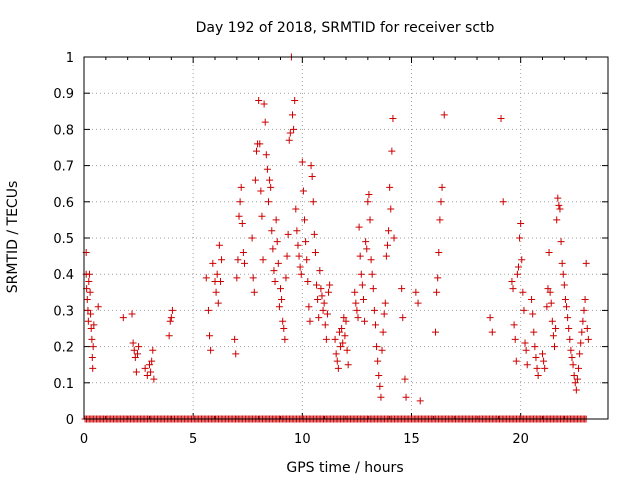 The width and height of the screenshot is (640, 480). Describe the element at coordinates (63, 311) in the screenshot. I see `y-tick-label: 0.3` at that location.